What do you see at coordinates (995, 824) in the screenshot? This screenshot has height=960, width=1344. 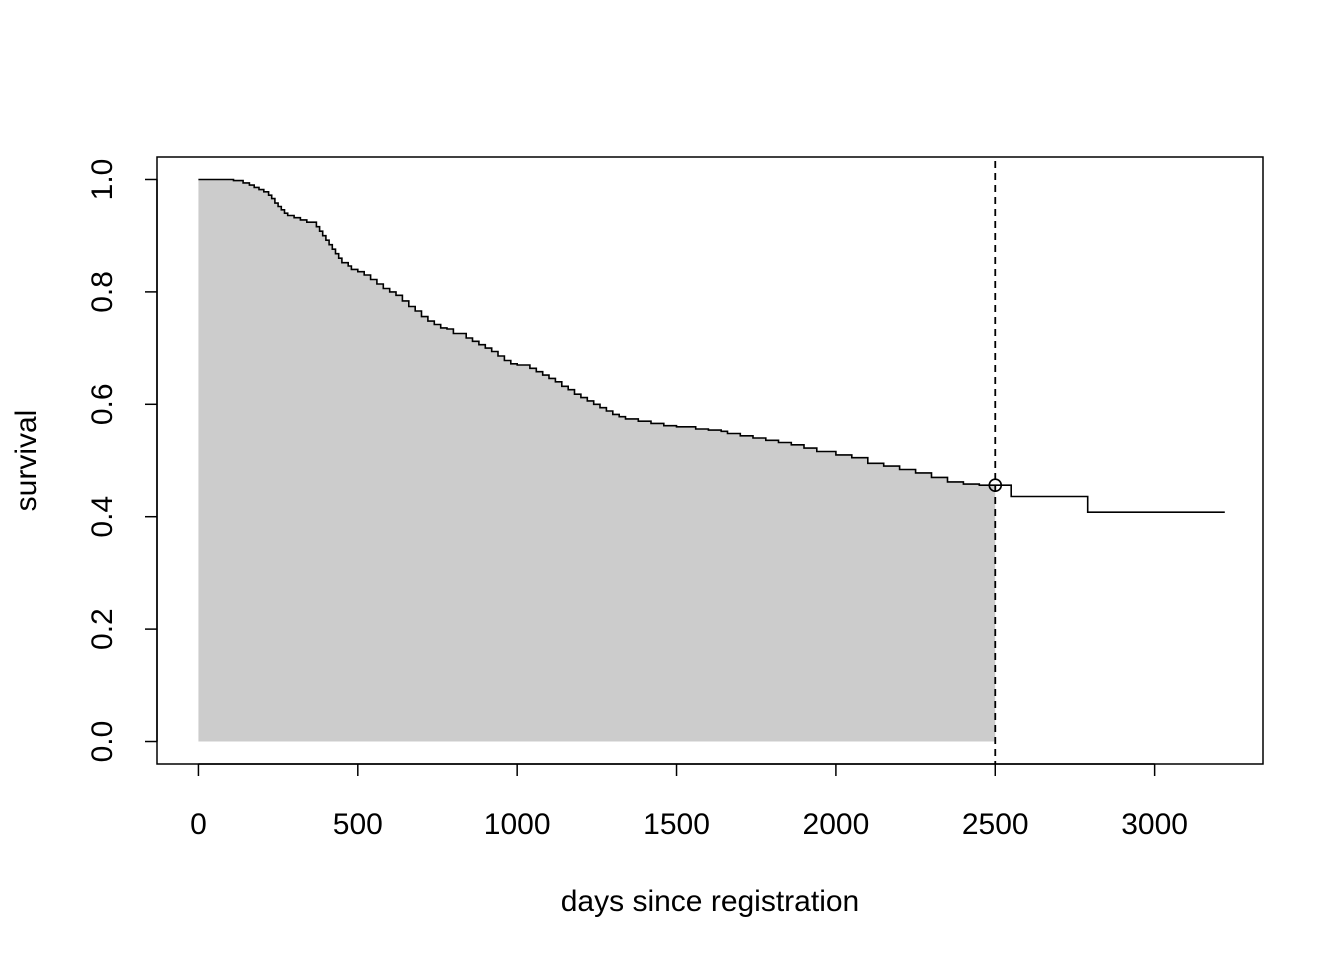 I see `x-tick-label: 2500` at bounding box center [995, 824].